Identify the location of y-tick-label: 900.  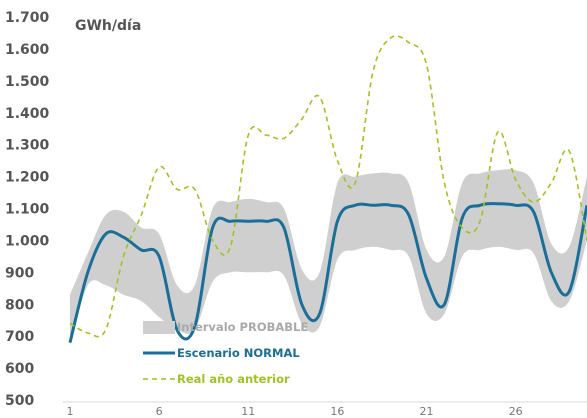
(19, 273).